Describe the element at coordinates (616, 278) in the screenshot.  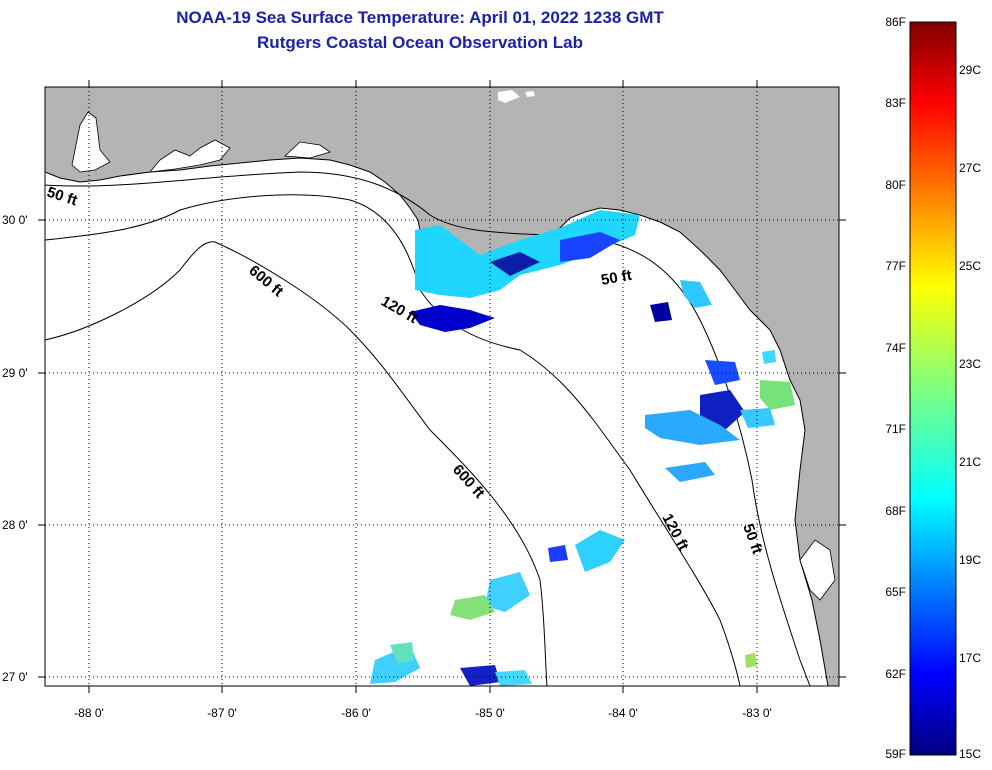
I see `isobath-label-50ft-east: 50 ft` at that location.